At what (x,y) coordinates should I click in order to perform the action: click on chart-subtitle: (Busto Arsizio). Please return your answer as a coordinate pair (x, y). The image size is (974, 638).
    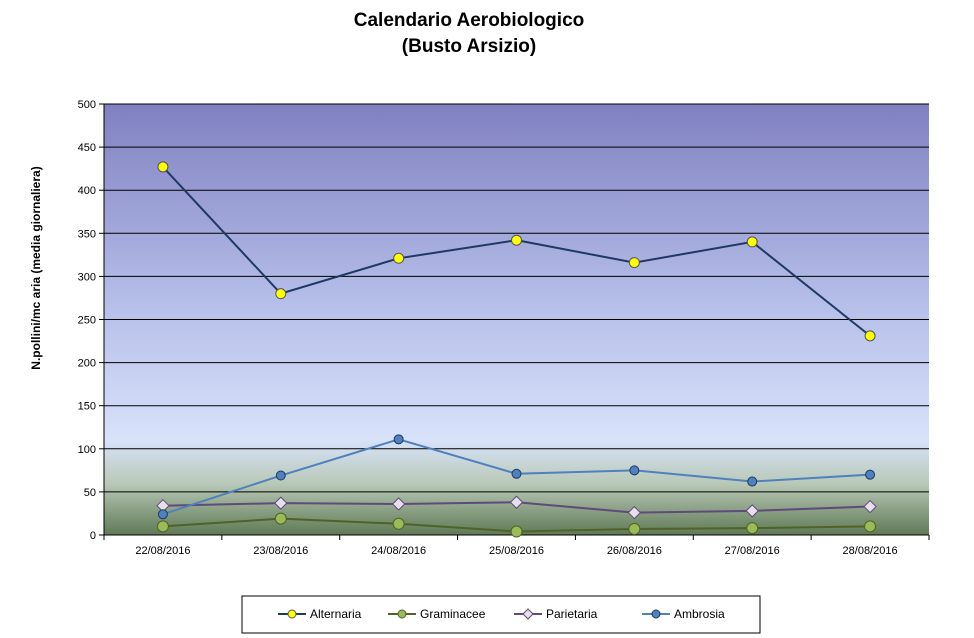
    Looking at the image, I should click on (469, 46).